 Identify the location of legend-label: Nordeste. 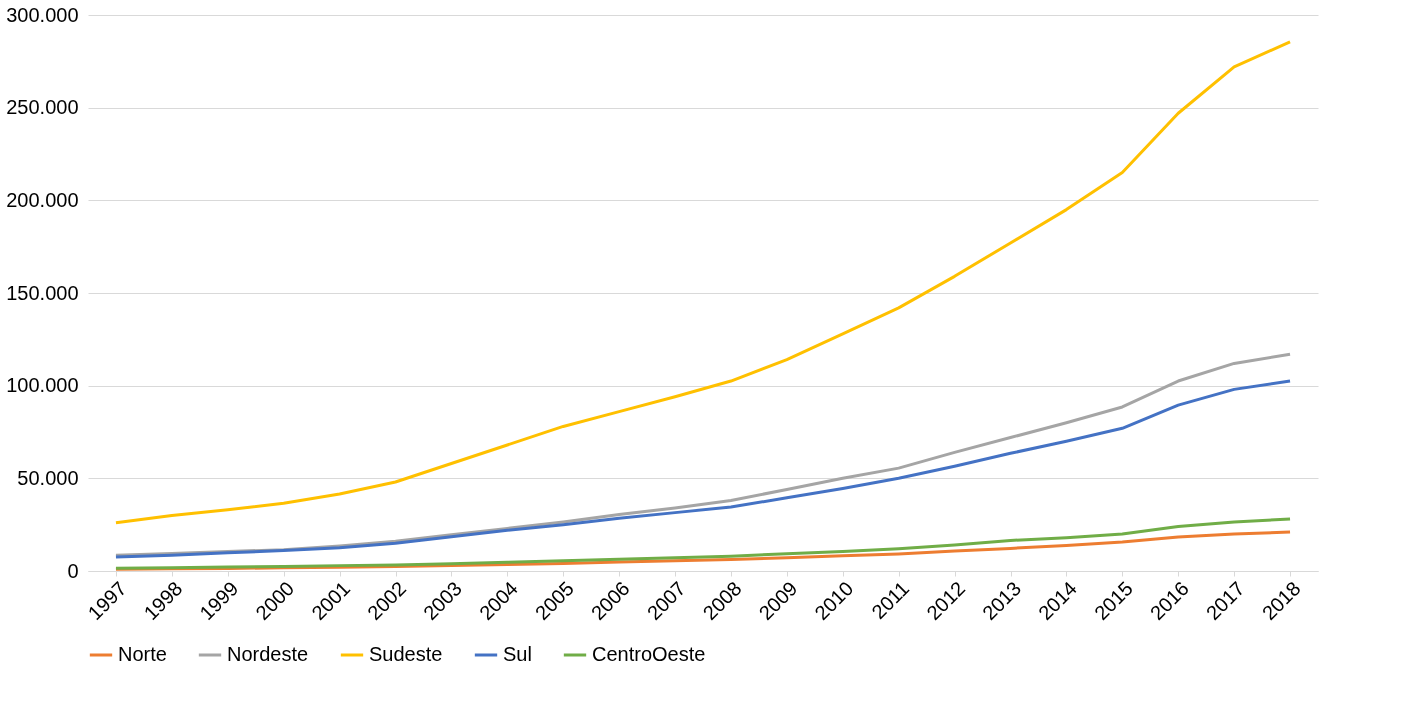
(268, 654).